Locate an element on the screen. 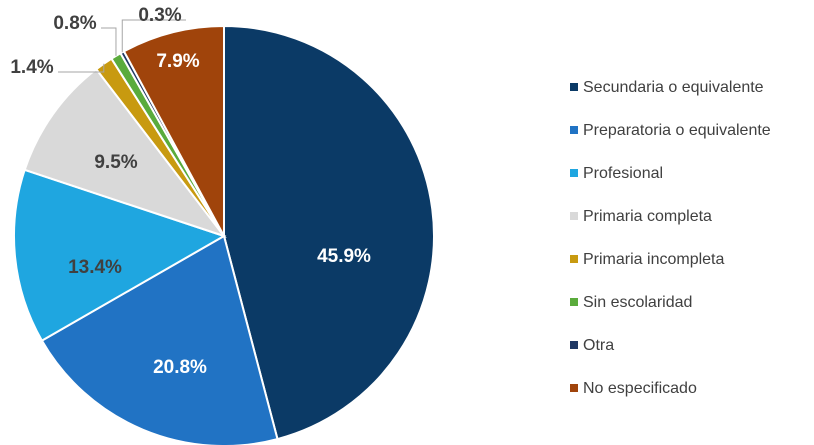 This screenshot has width=814, height=445. data-label: 7.9% is located at coordinates (177, 61).